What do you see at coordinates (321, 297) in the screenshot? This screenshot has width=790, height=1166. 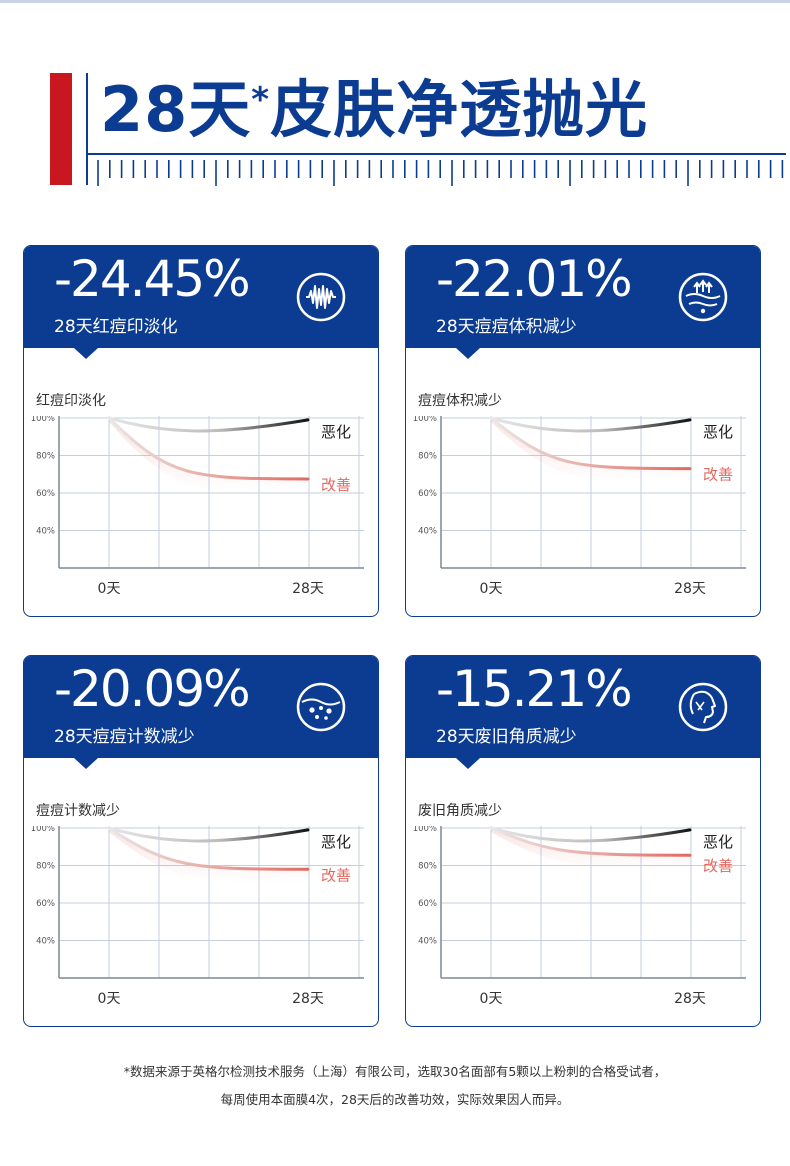 I see `wave-circle-icon` at bounding box center [321, 297].